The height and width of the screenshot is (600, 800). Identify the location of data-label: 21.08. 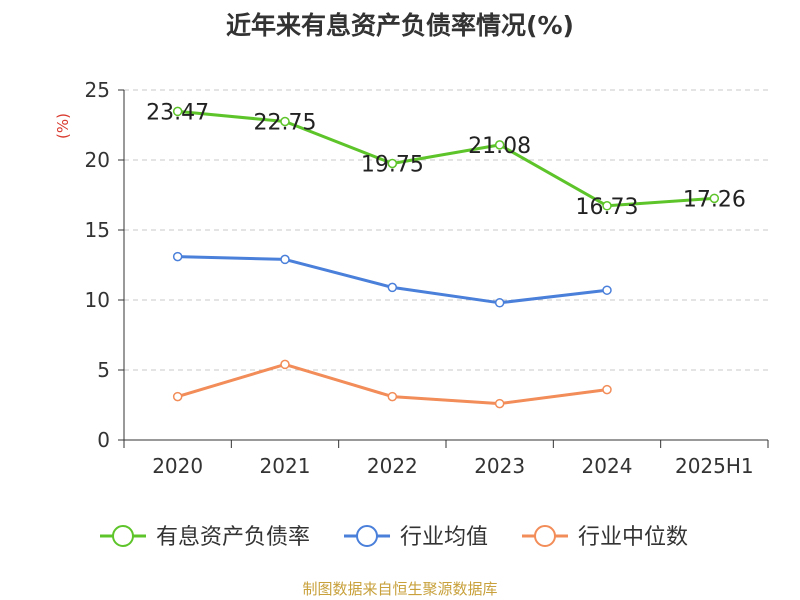
(499, 146).